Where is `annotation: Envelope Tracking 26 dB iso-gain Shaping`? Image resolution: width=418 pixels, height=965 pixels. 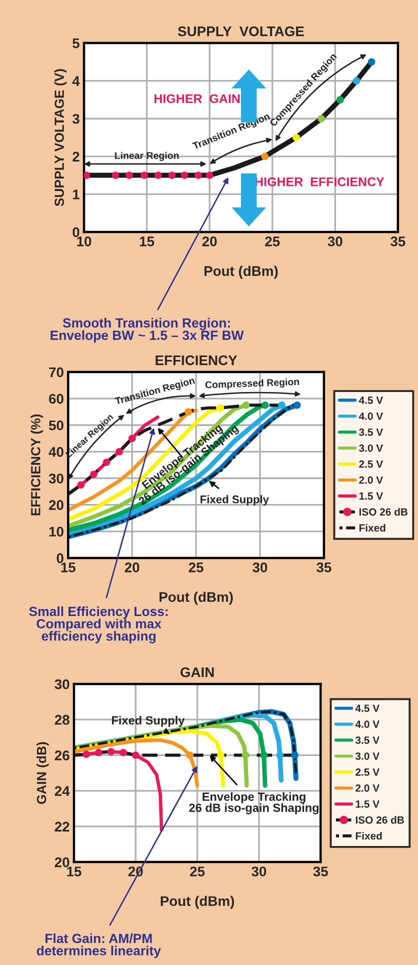 annotation: Envelope Tracking 26 dB iso-gain Shaping is located at coordinates (253, 803).